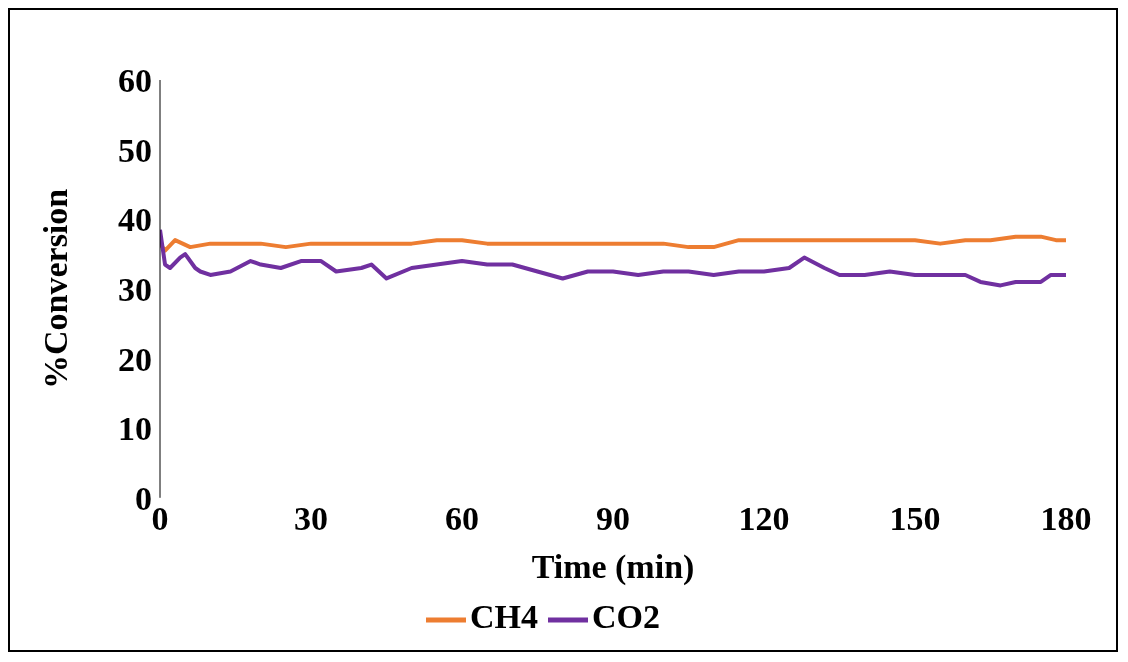 The width and height of the screenshot is (1128, 662). Describe the element at coordinates (135, 81) in the screenshot. I see `y-tick-label: 60` at that location.